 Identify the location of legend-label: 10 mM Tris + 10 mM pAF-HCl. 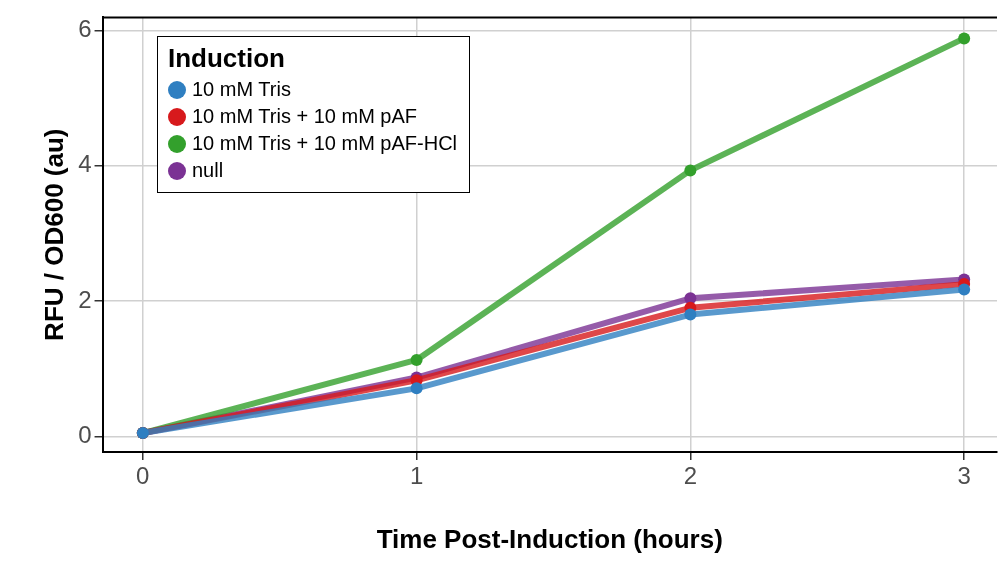
(325, 143).